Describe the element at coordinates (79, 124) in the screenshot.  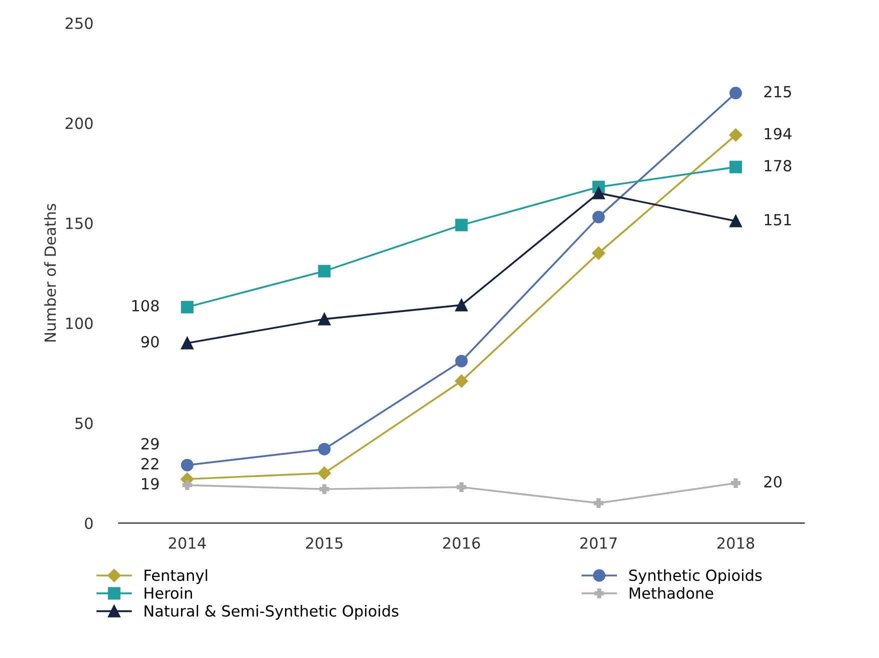
I see `y-tick-label: 200` at that location.